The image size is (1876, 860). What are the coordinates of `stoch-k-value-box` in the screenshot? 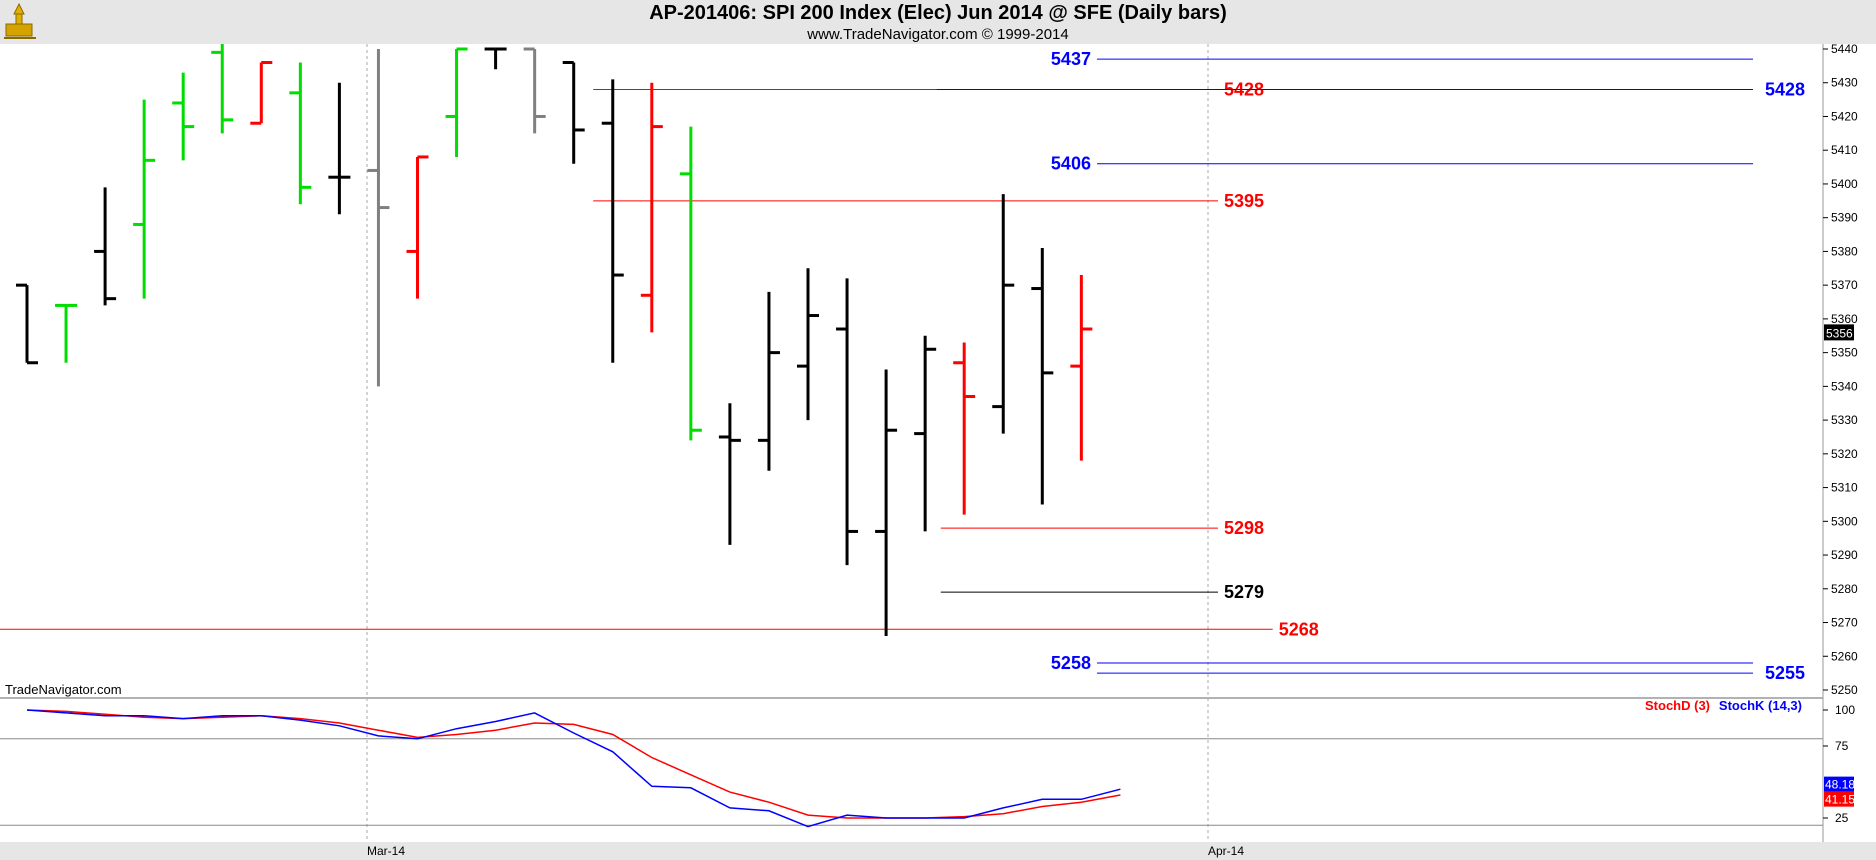 It's located at (1839, 784).